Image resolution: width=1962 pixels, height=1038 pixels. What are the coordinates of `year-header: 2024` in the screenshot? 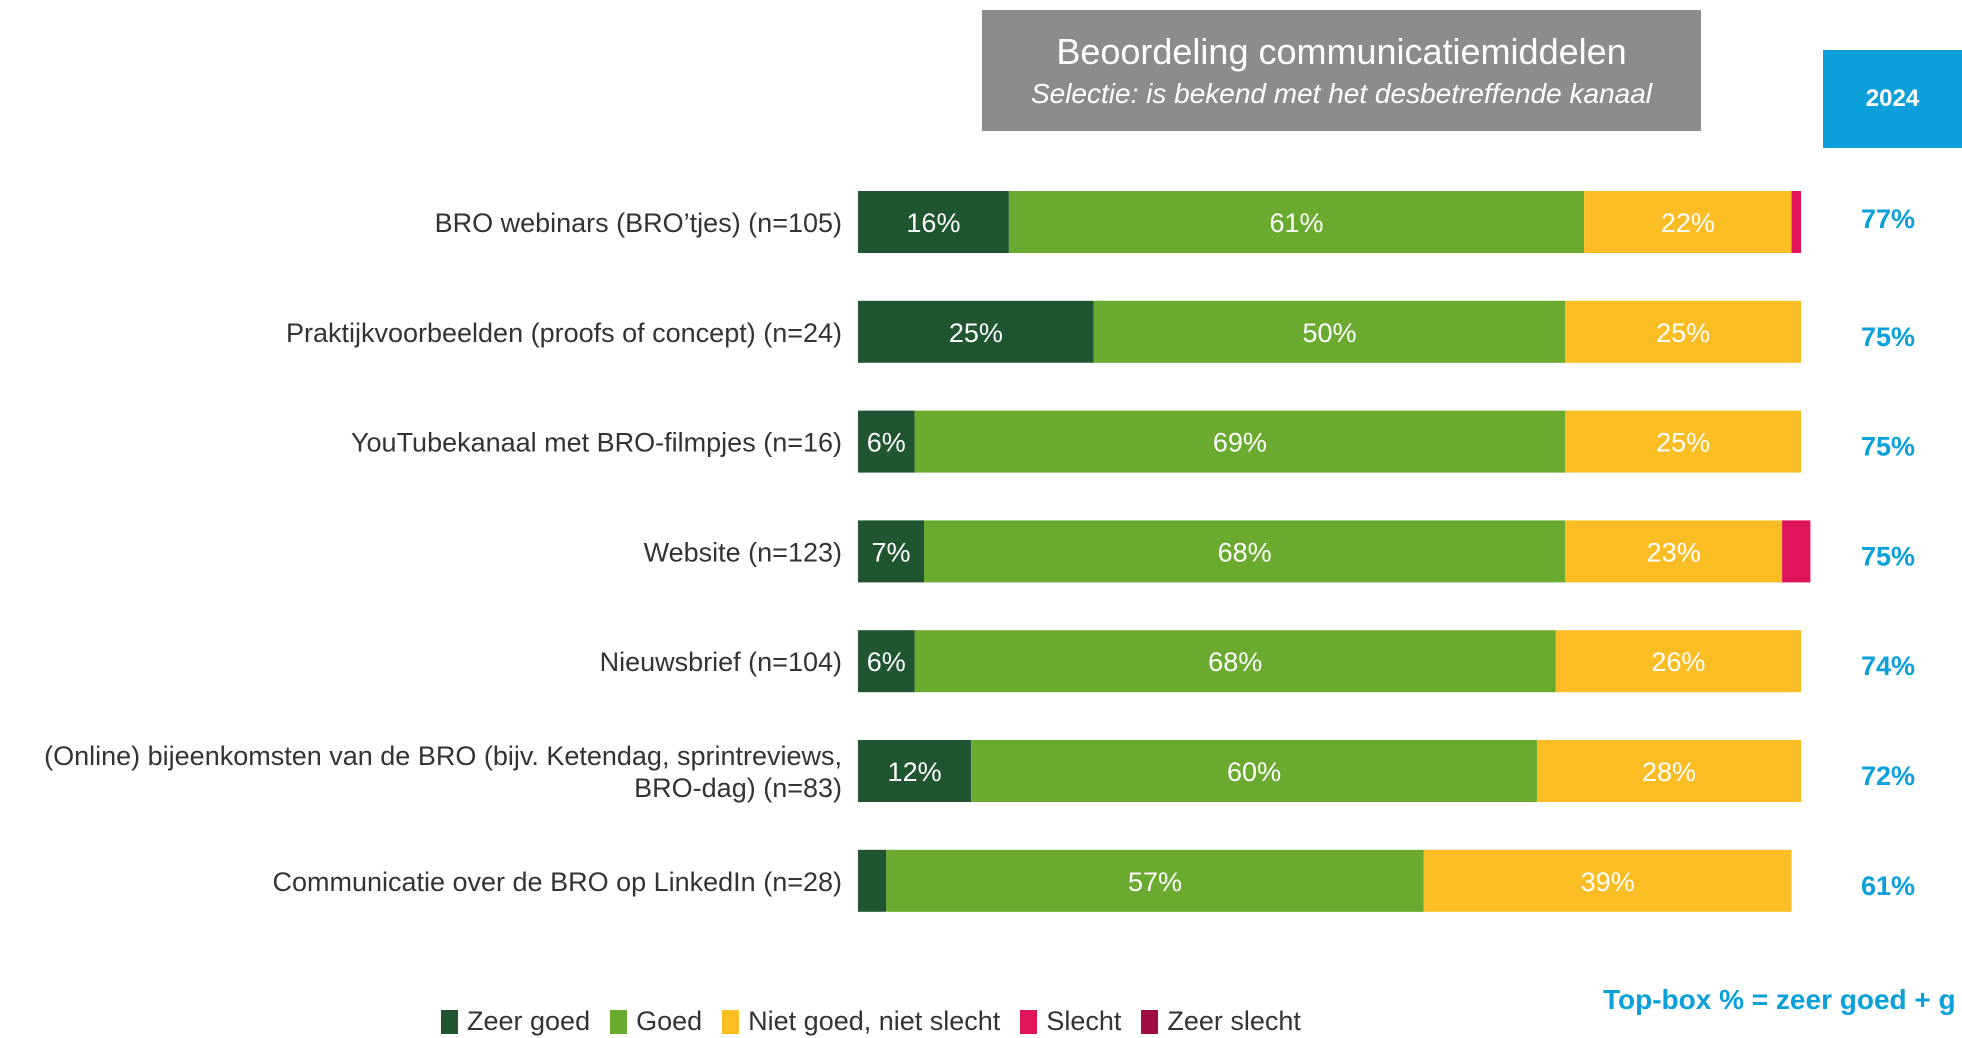 It's located at (1892, 99).